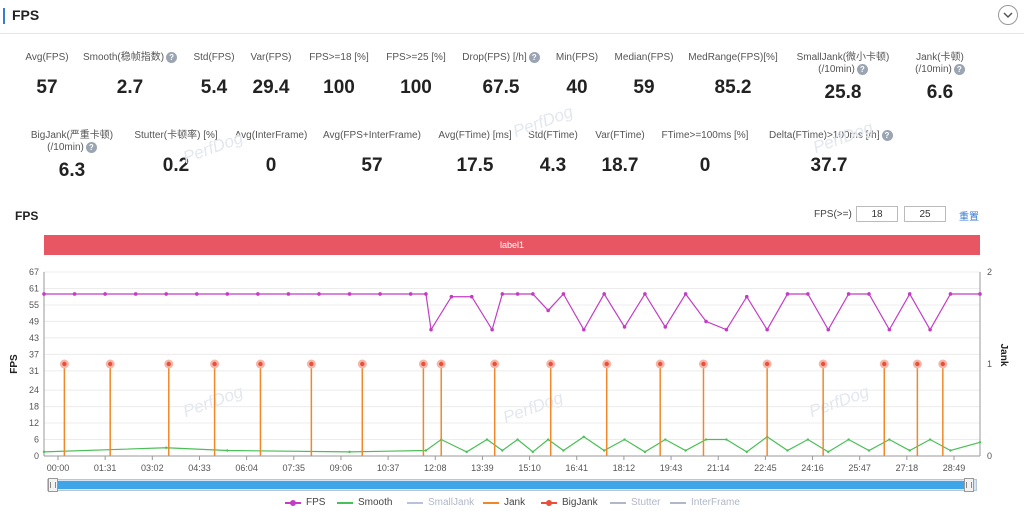 This screenshot has height=511, width=1024. Describe the element at coordinates (512, 245) in the screenshot. I see `label-band: label1` at that location.